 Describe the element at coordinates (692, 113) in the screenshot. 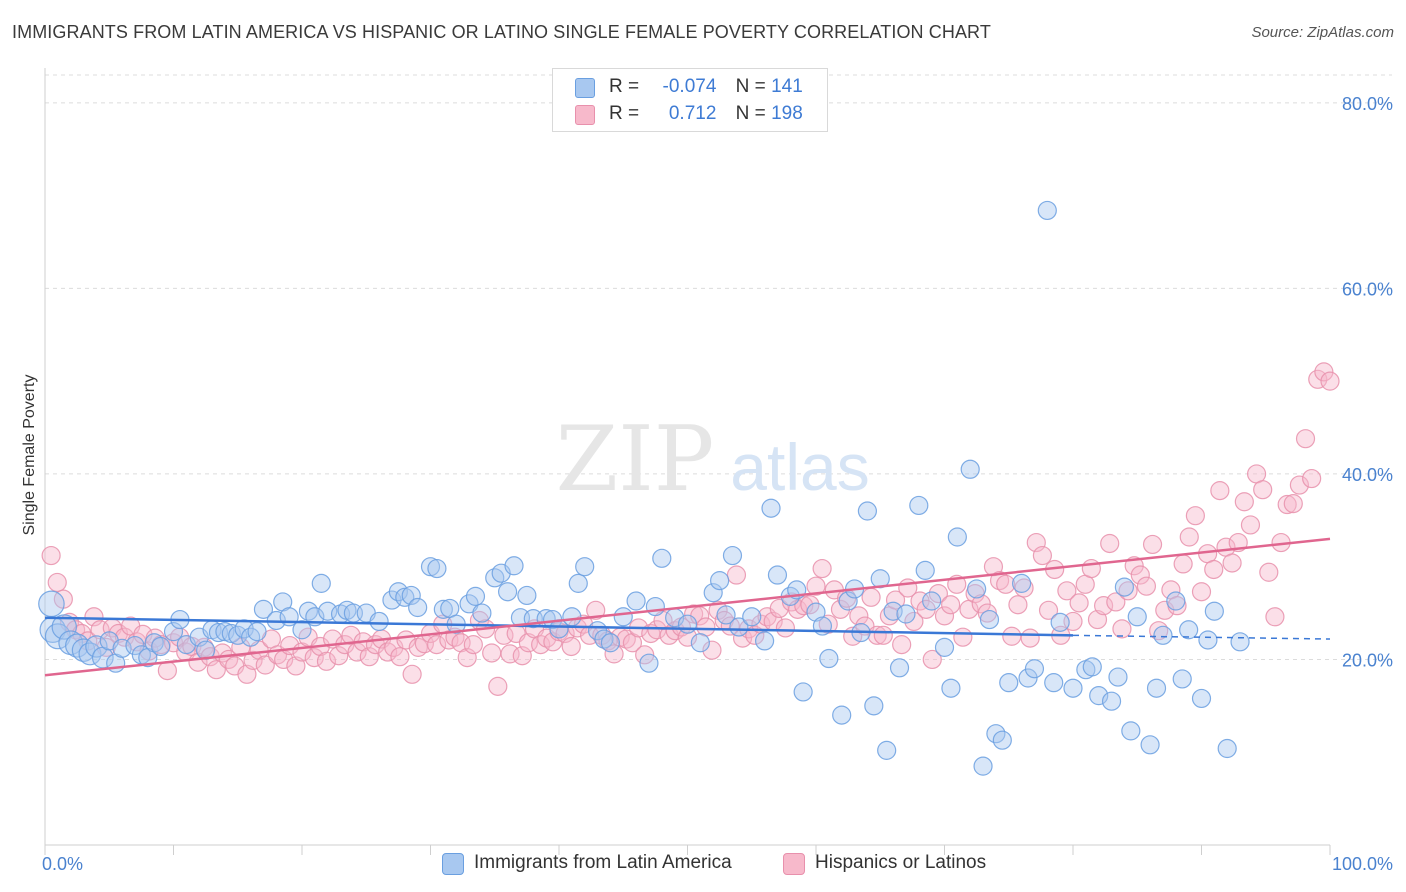

I see `r-value: 0.712` at that location.